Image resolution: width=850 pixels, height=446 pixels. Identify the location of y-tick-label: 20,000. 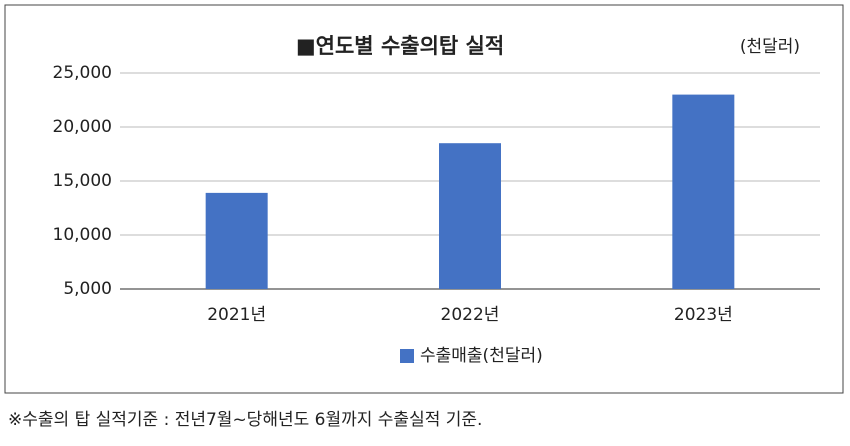
(82, 127).